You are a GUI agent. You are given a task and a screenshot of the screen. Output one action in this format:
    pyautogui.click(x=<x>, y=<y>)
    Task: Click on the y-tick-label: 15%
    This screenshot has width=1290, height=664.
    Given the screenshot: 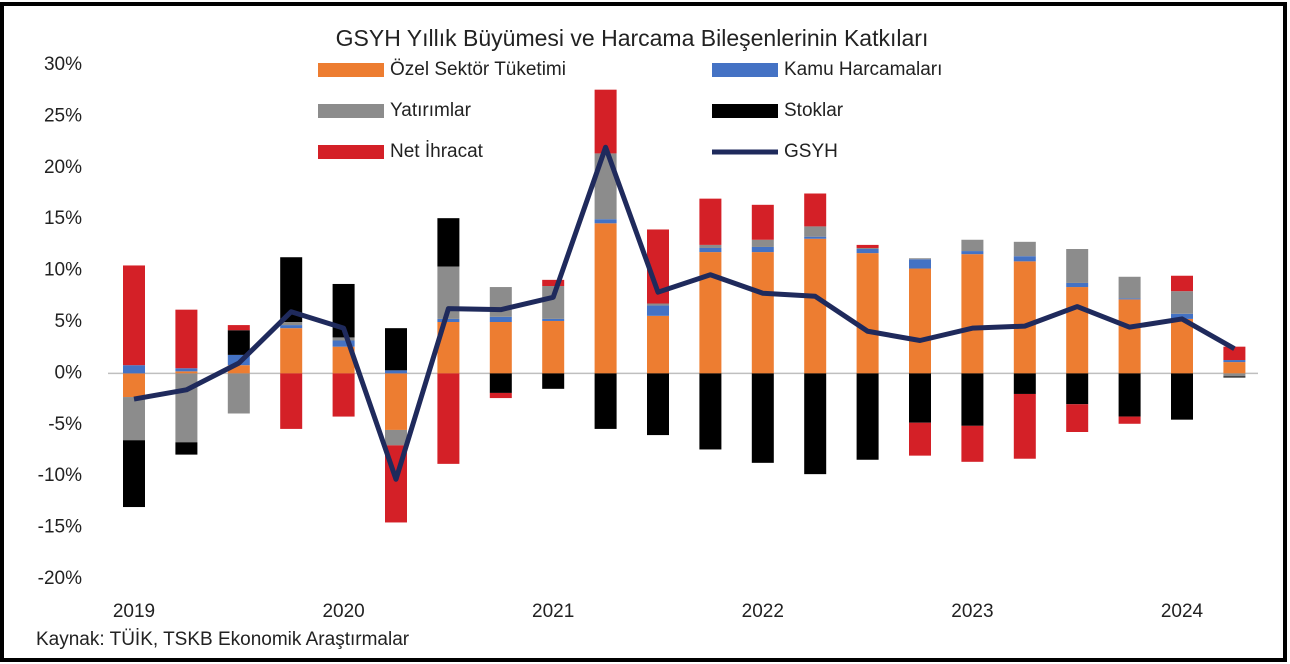 What is the action you would take?
    pyautogui.click(x=63, y=218)
    